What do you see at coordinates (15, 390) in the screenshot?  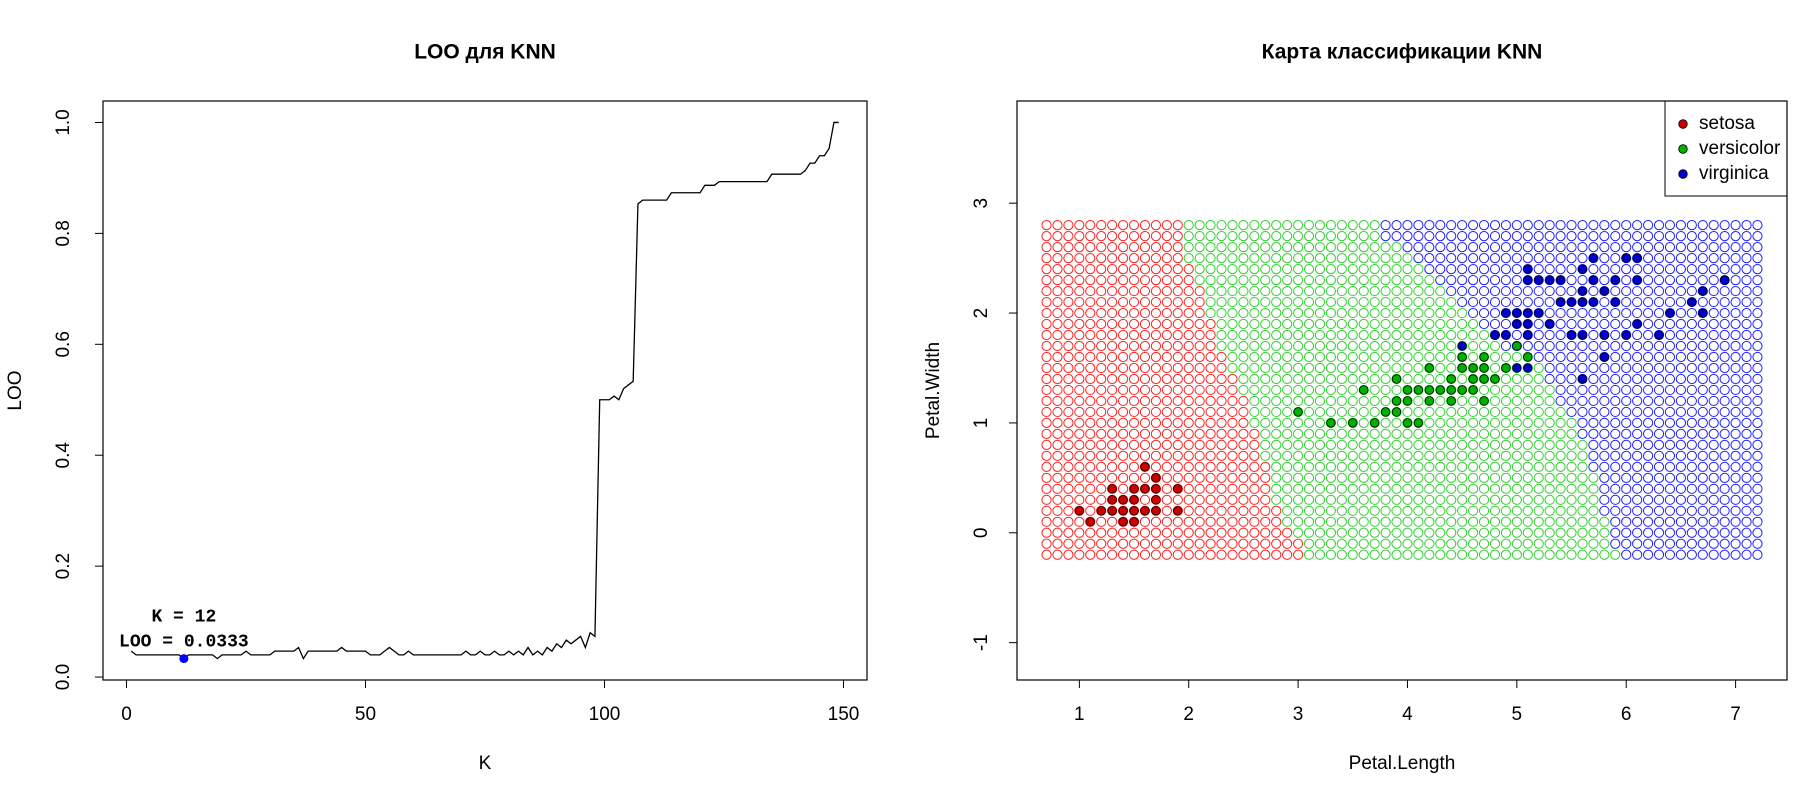 I see `y-axis-label: LOO` at bounding box center [15, 390].